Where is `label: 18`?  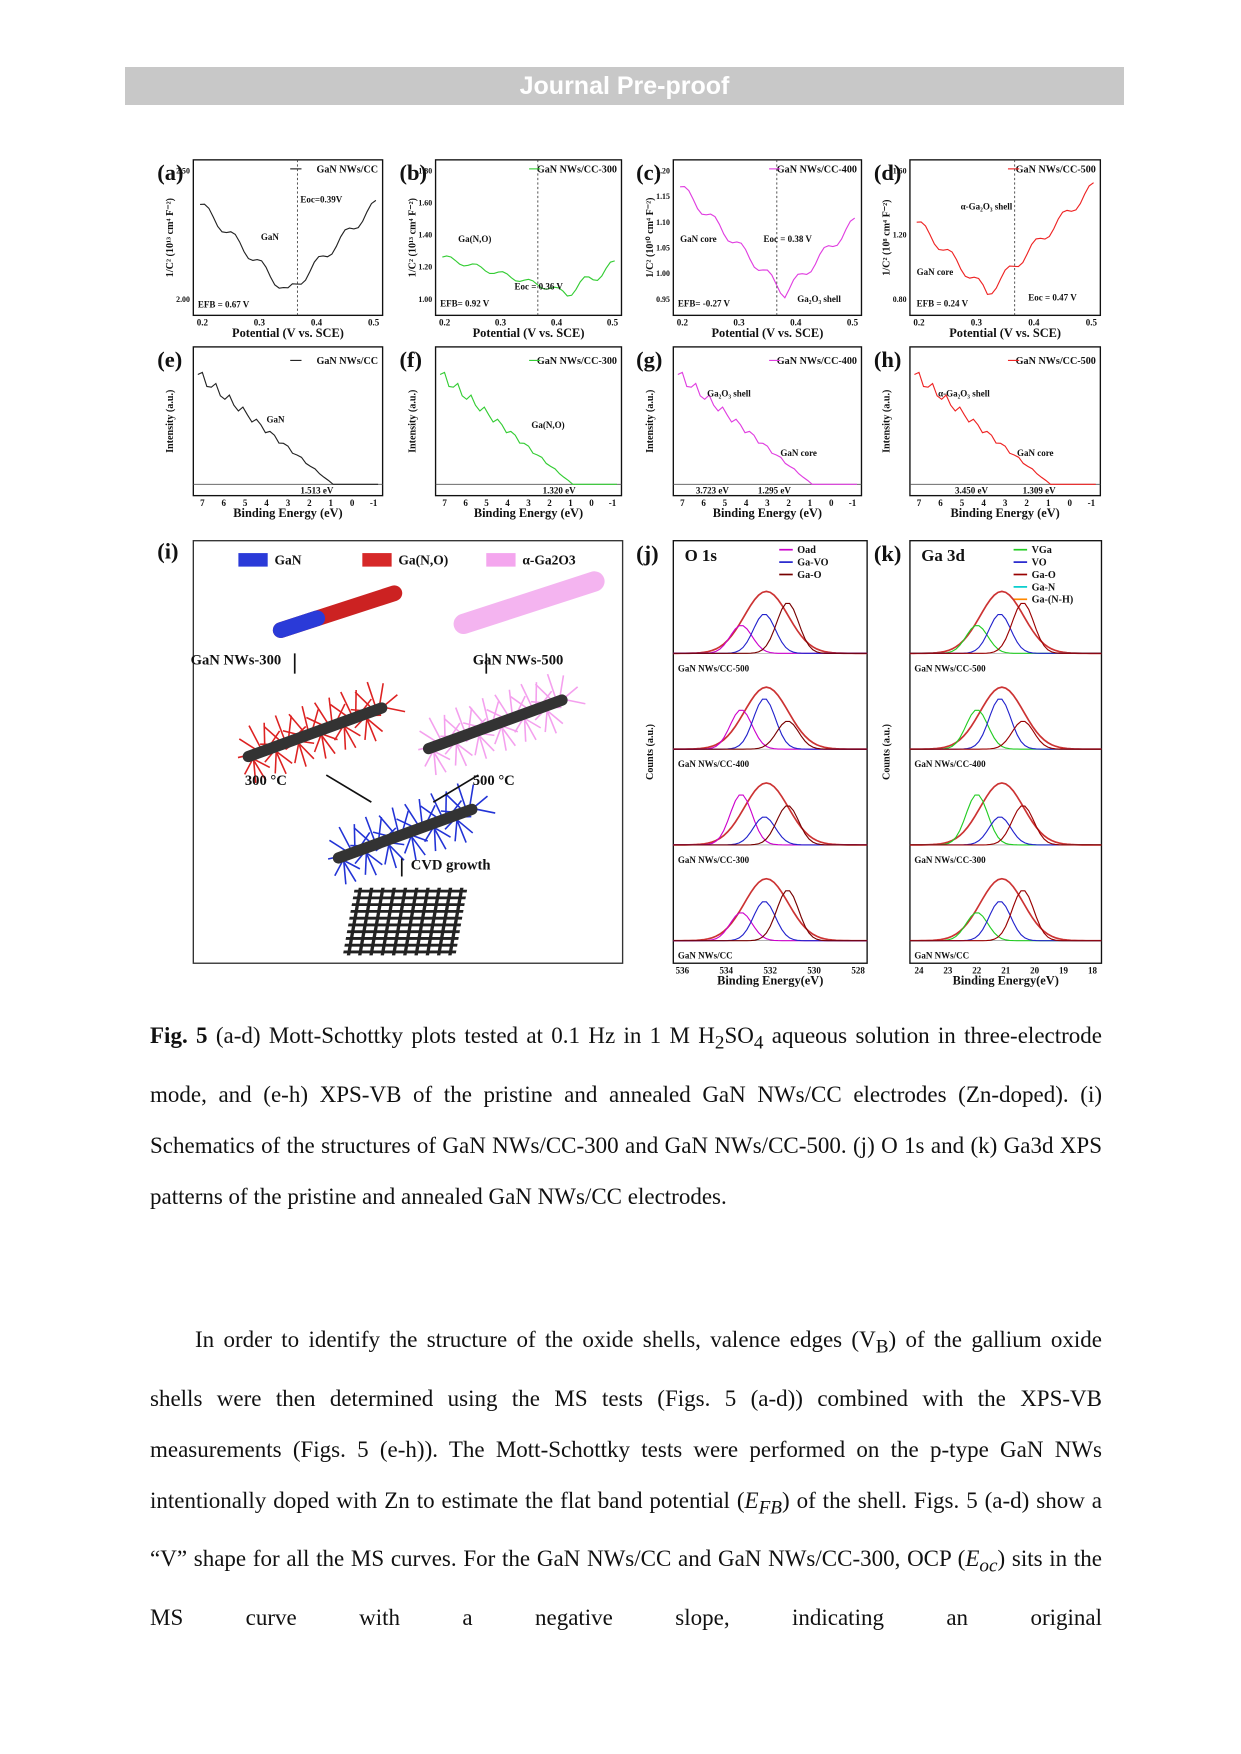 label: 18 is located at coordinates (1093, 970).